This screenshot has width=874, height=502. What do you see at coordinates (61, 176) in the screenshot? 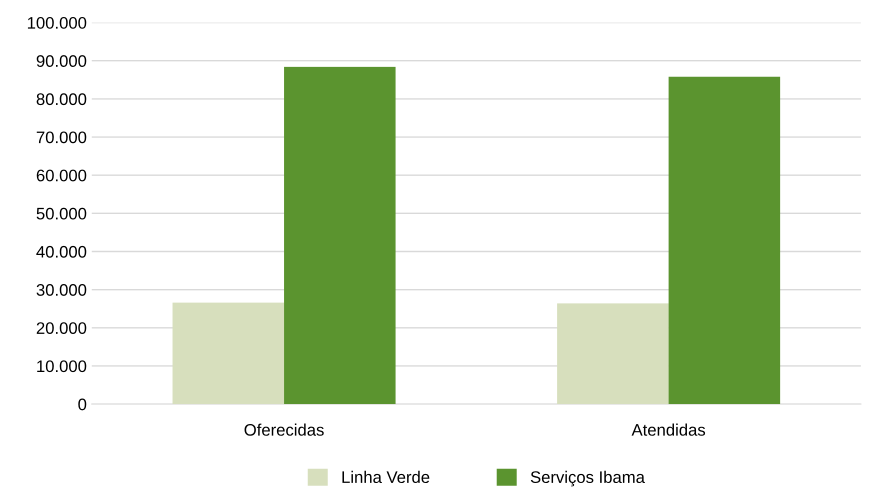
I see `y-tick-label: 60.000` at bounding box center [61, 176].